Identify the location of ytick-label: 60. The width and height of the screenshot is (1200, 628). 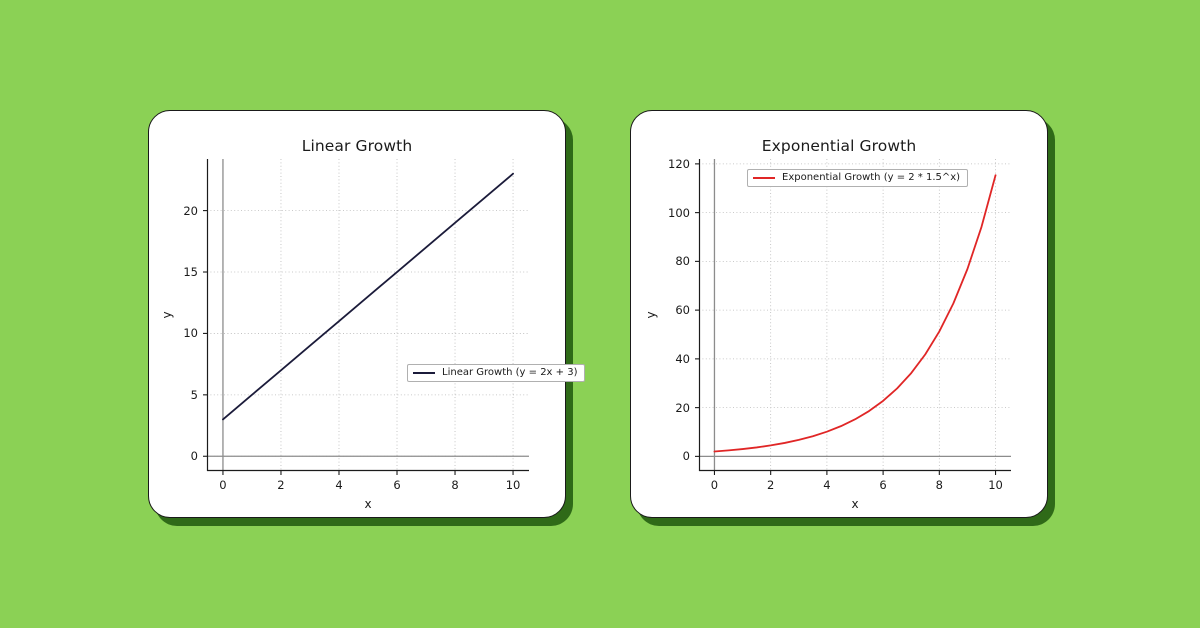
(682, 310).